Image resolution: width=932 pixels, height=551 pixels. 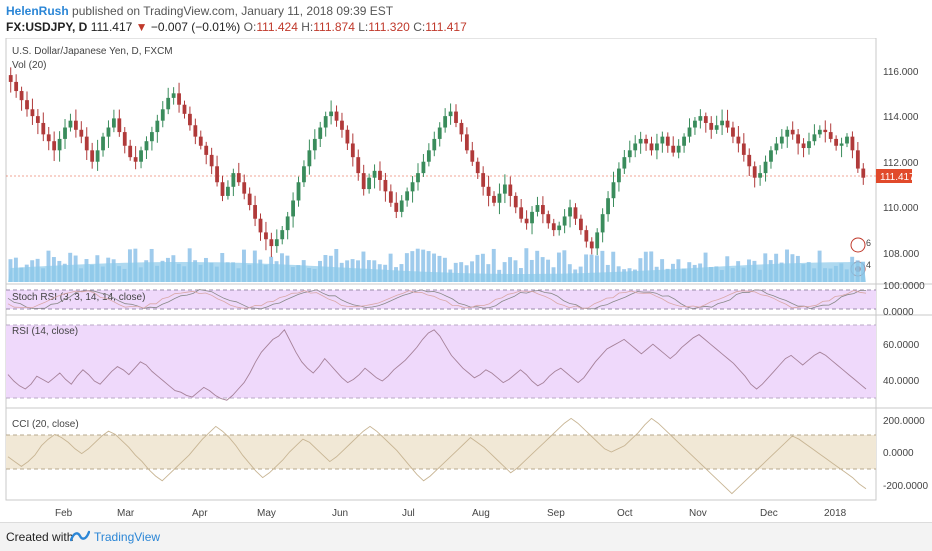 What do you see at coordinates (858, 245) in the screenshot?
I see `us-flag-icon` at bounding box center [858, 245].